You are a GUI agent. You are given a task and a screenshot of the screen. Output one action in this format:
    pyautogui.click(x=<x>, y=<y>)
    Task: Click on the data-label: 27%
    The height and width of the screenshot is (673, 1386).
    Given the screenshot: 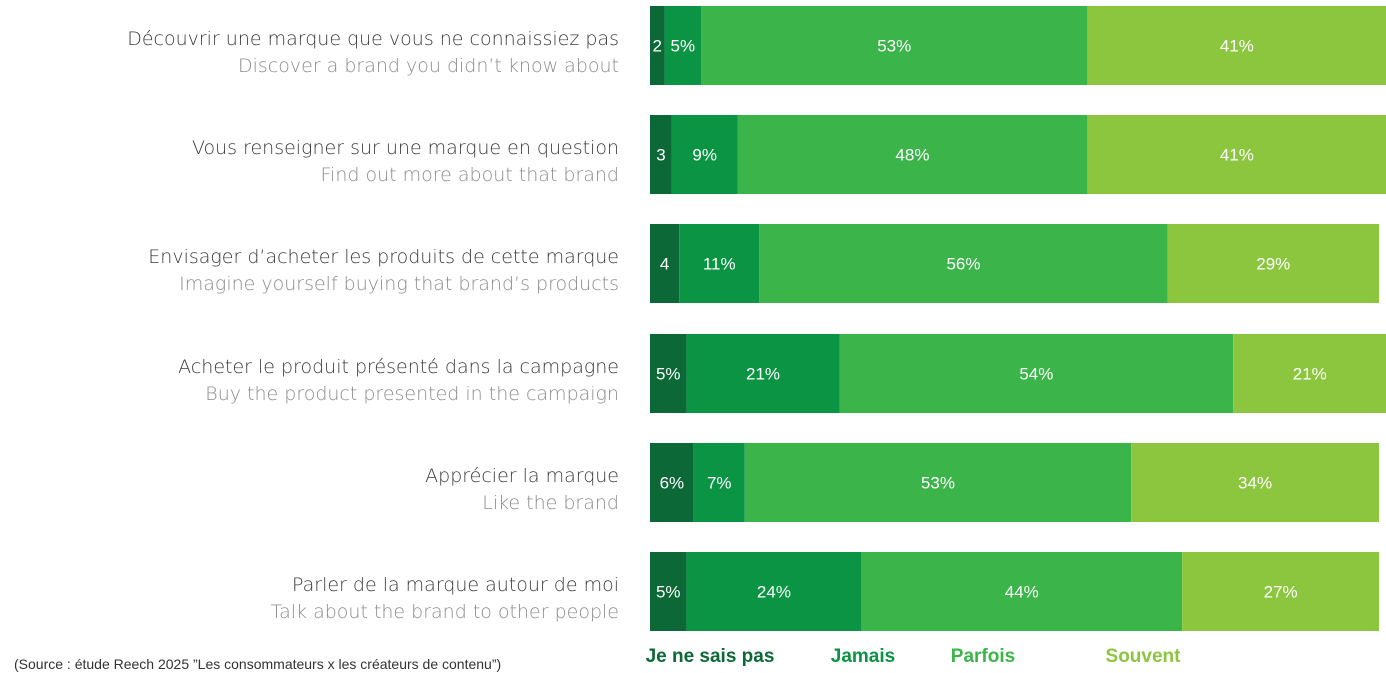 What is the action you would take?
    pyautogui.click(x=1281, y=592)
    